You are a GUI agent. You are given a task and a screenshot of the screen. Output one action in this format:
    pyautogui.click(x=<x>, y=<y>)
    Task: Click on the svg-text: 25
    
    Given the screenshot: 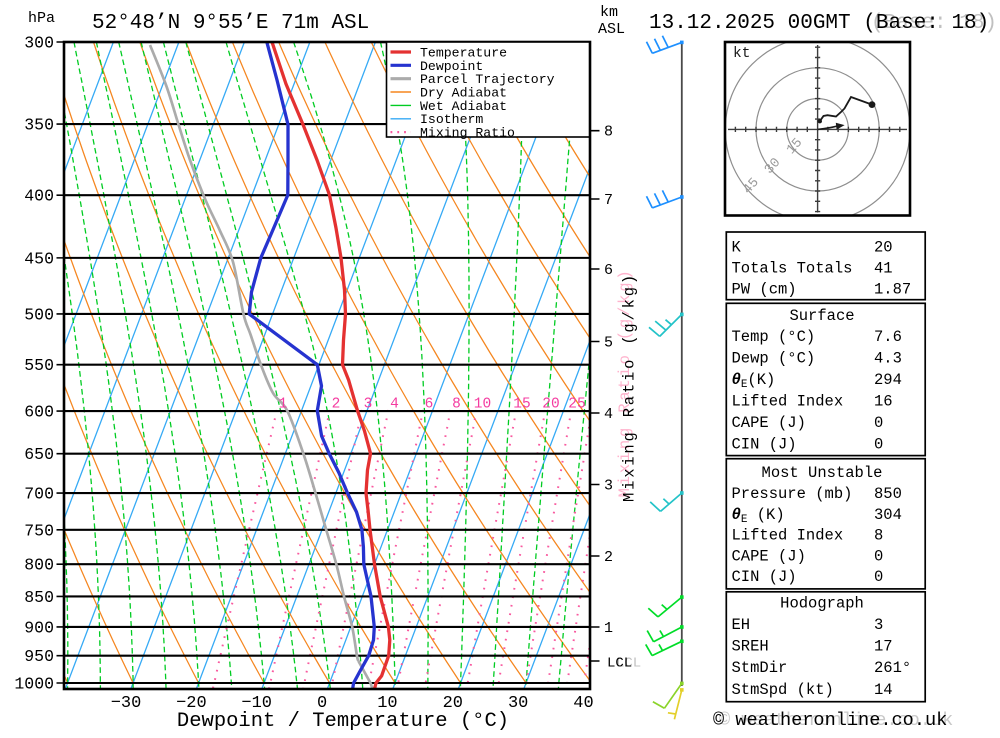 What is the action you would take?
    pyautogui.click(x=576, y=405)
    